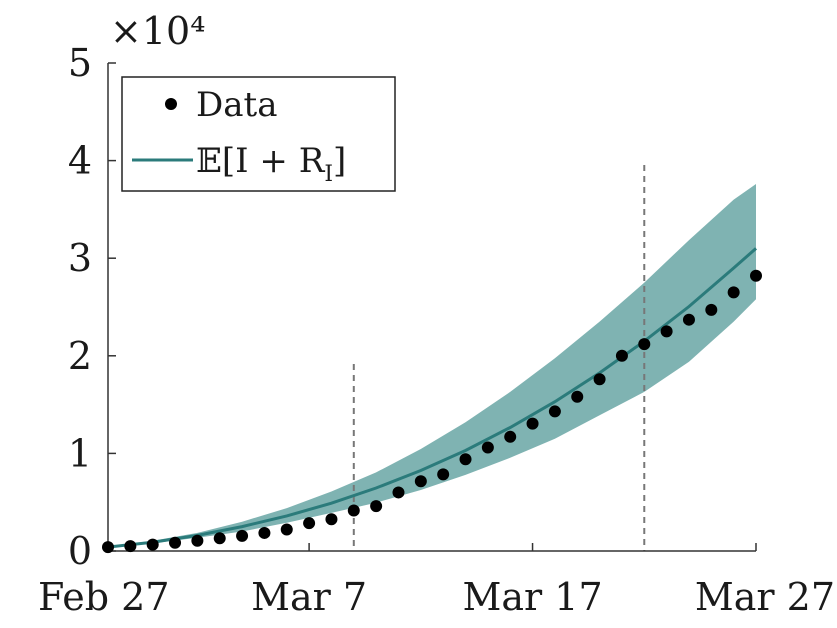  What do you see at coordinates (80, 356) in the screenshot?
I see `y-tick-label: 2` at bounding box center [80, 356].